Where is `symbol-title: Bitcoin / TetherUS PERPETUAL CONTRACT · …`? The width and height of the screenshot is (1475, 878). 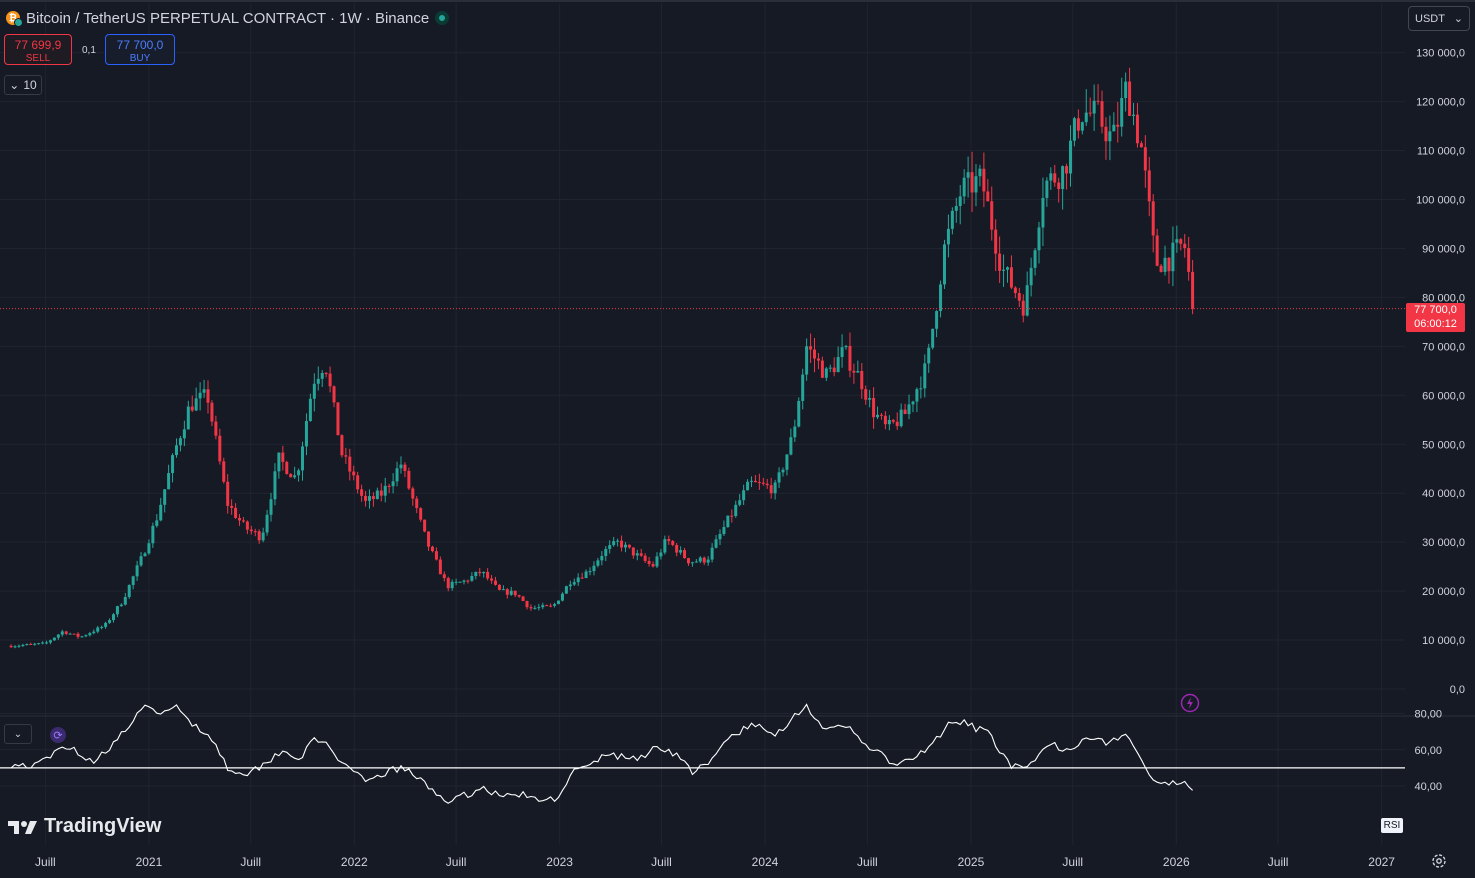
symbol-title: Bitcoin / TetherUS PERPETUAL CONTRACT · … is located at coordinates (228, 18).